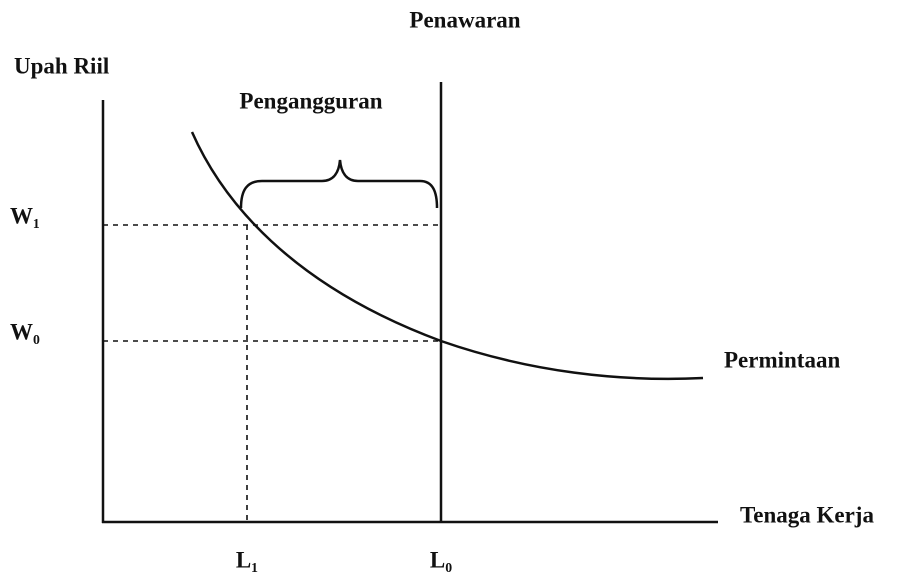 Image resolution: width=898 pixels, height=578 pixels. What do you see at coordinates (61, 65) in the screenshot?
I see `y-axis-label: Upah Riil` at bounding box center [61, 65].